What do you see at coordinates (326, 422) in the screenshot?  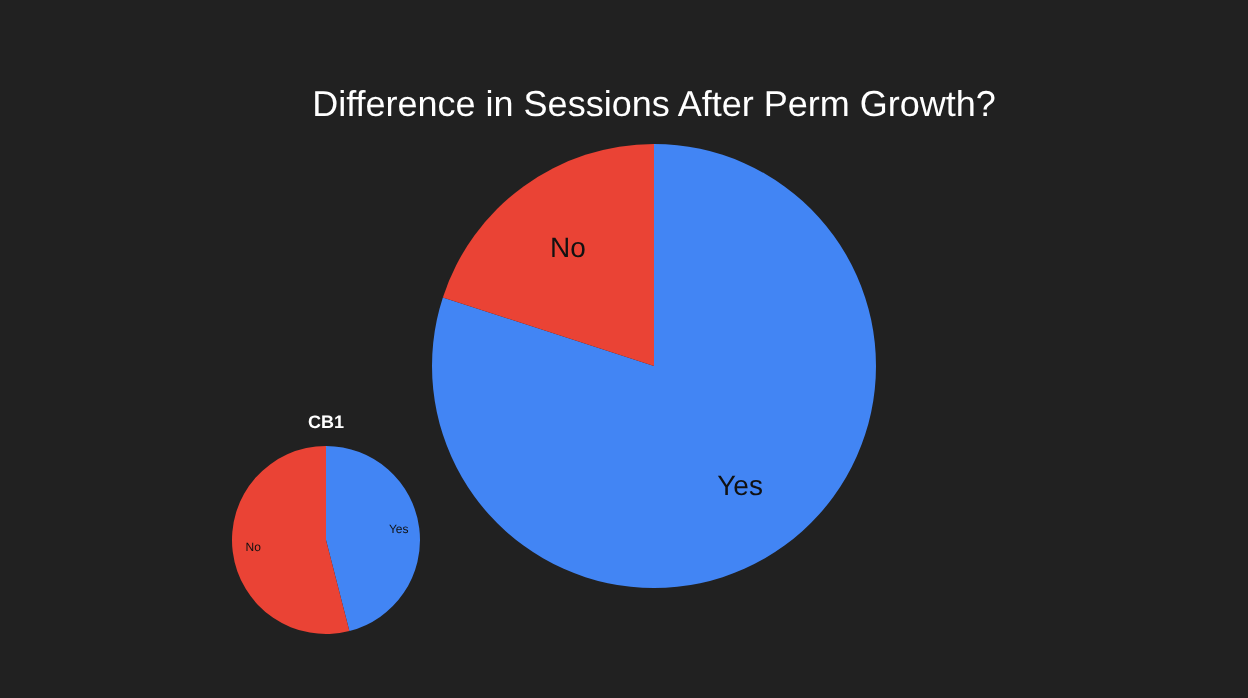 I see `chart-title: CB1` at bounding box center [326, 422].